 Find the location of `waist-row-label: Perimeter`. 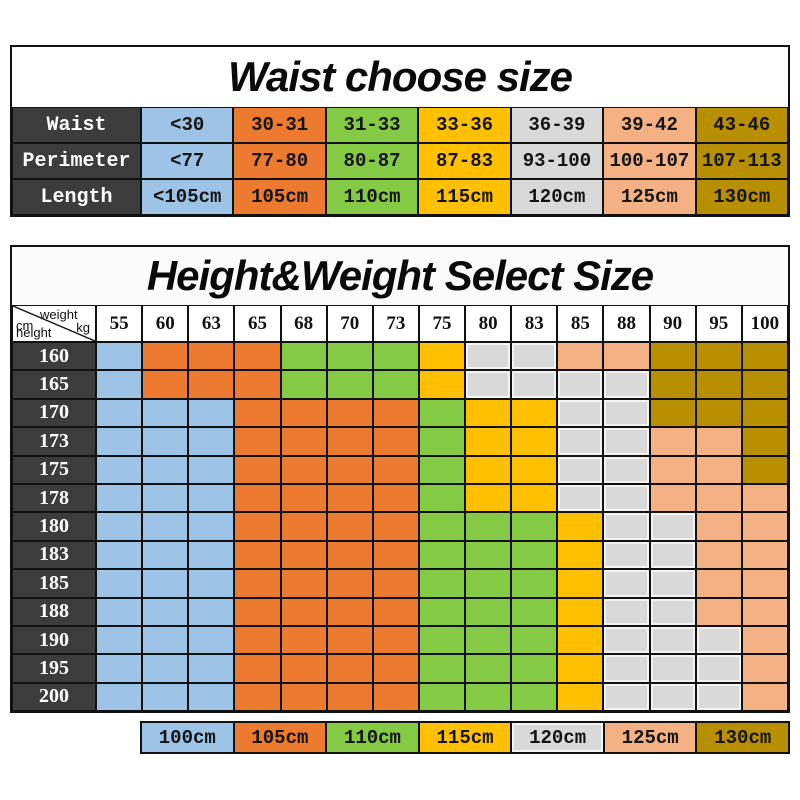

waist-row-label: Perimeter is located at coordinates (76, 161).